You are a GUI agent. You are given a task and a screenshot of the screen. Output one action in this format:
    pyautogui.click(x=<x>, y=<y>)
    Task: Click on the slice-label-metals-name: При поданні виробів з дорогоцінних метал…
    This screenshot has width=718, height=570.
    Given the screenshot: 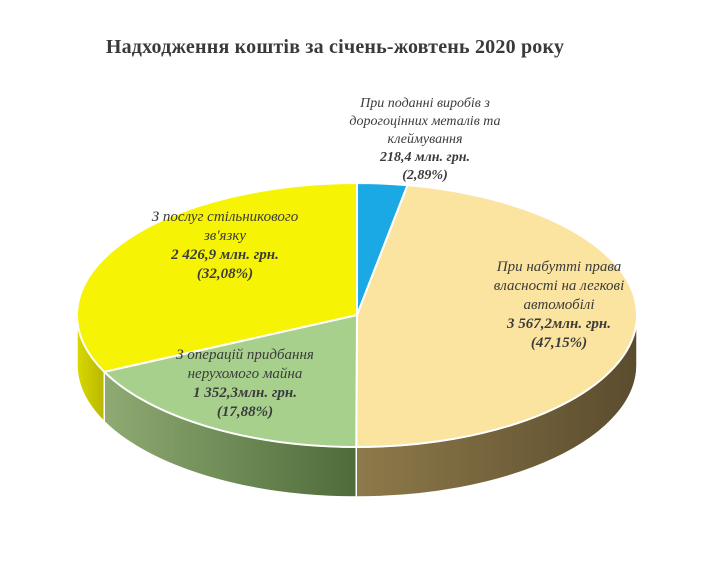 What is the action you would take?
    pyautogui.click(x=425, y=121)
    